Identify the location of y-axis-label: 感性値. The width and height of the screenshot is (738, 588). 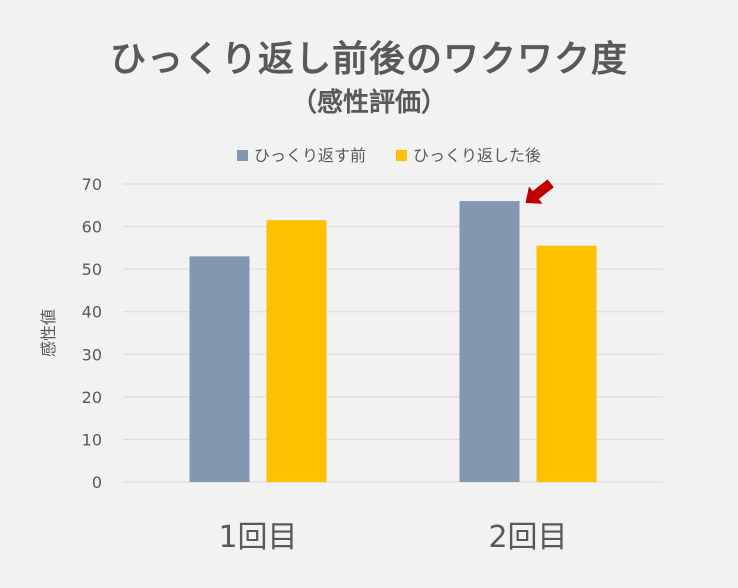
(48, 333).